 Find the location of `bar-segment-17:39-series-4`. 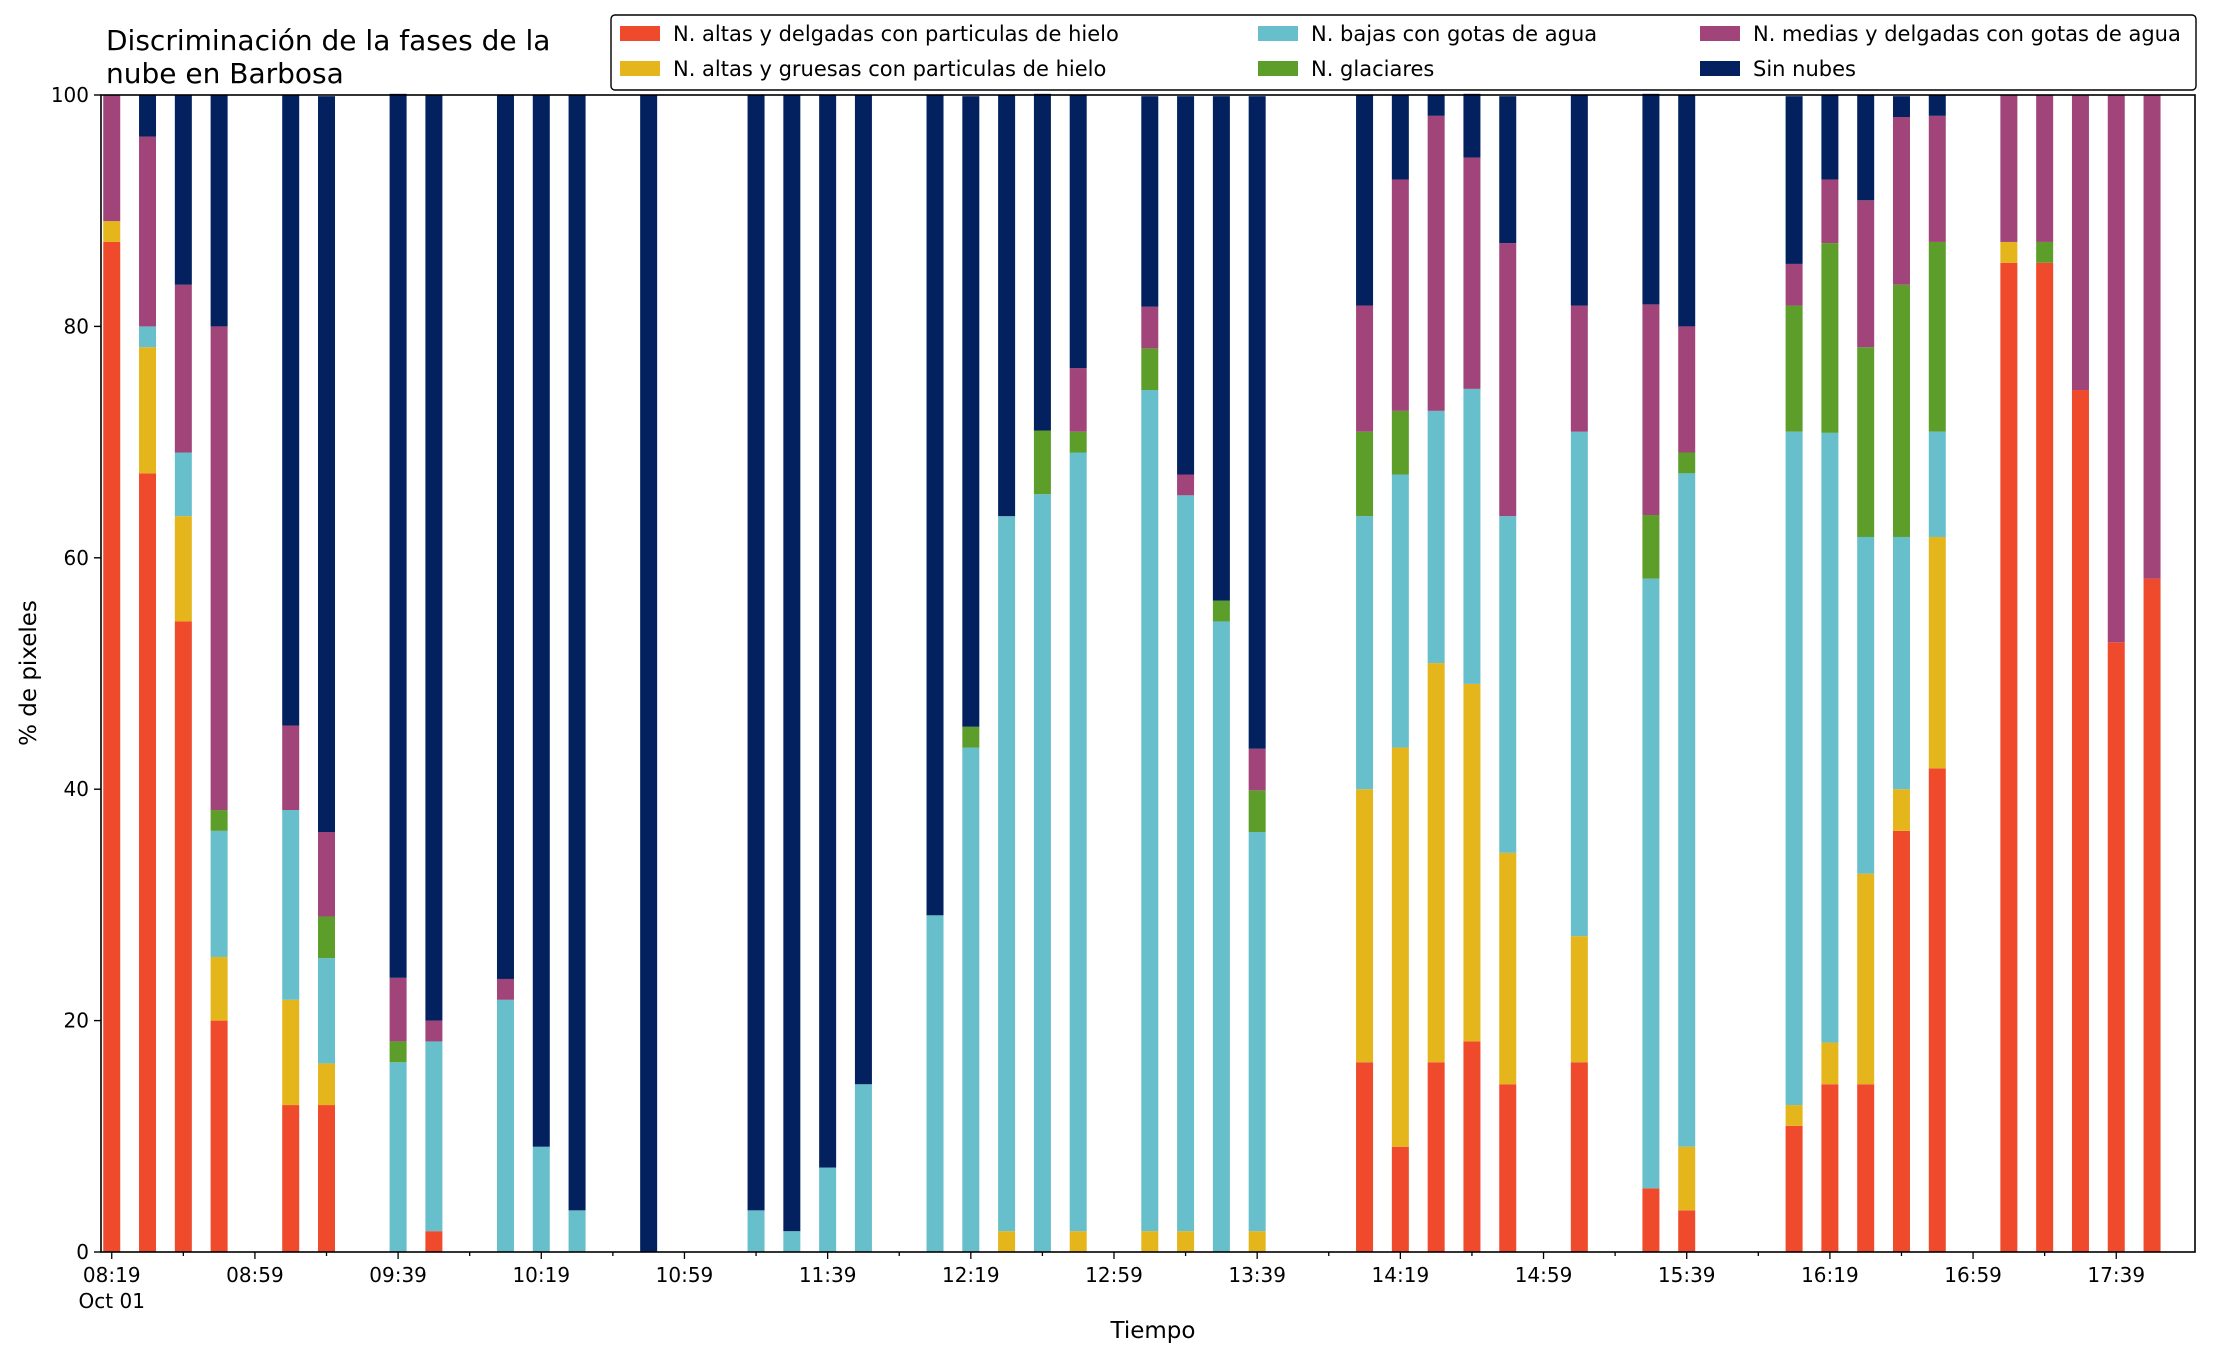

bar-segment-17:39-series-4 is located at coordinates (2116, 369).